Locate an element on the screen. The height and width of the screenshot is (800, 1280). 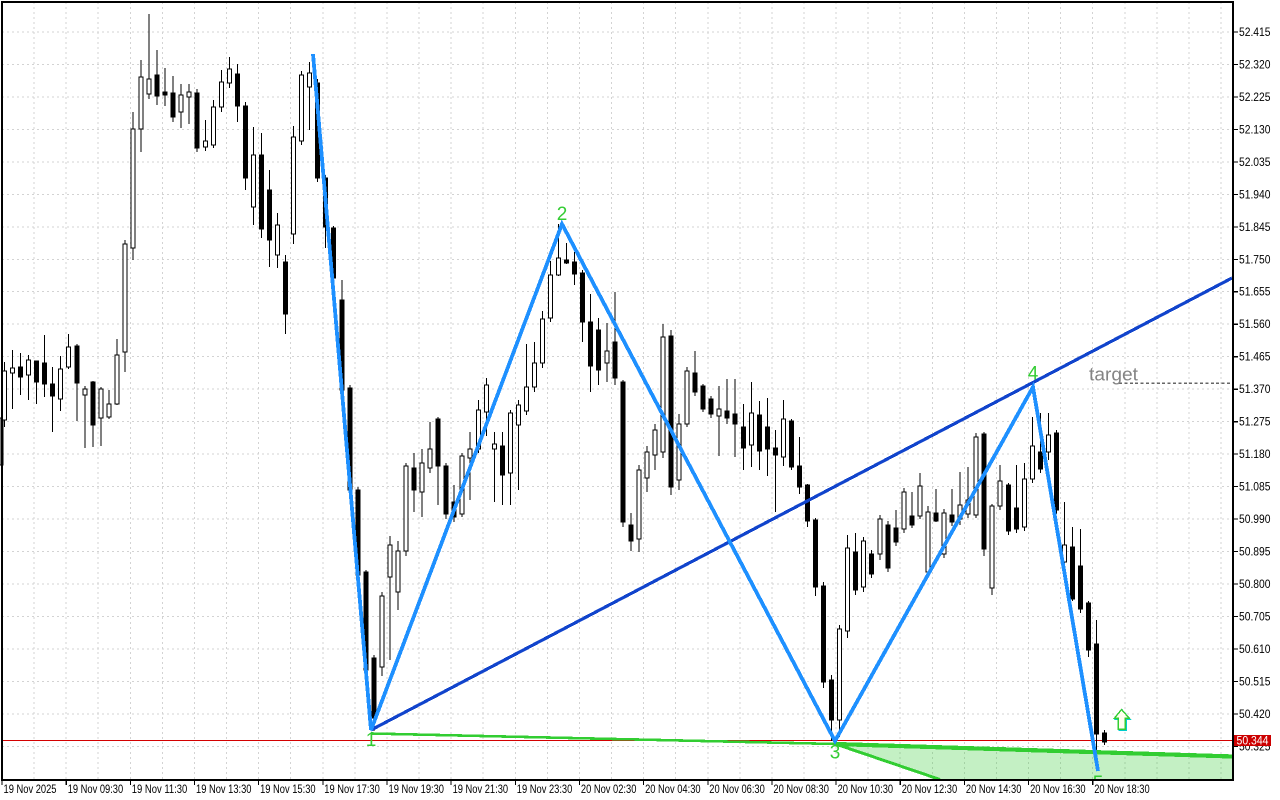
svg-text: 19 Nov 23:30 is located at coordinates (545, 790).